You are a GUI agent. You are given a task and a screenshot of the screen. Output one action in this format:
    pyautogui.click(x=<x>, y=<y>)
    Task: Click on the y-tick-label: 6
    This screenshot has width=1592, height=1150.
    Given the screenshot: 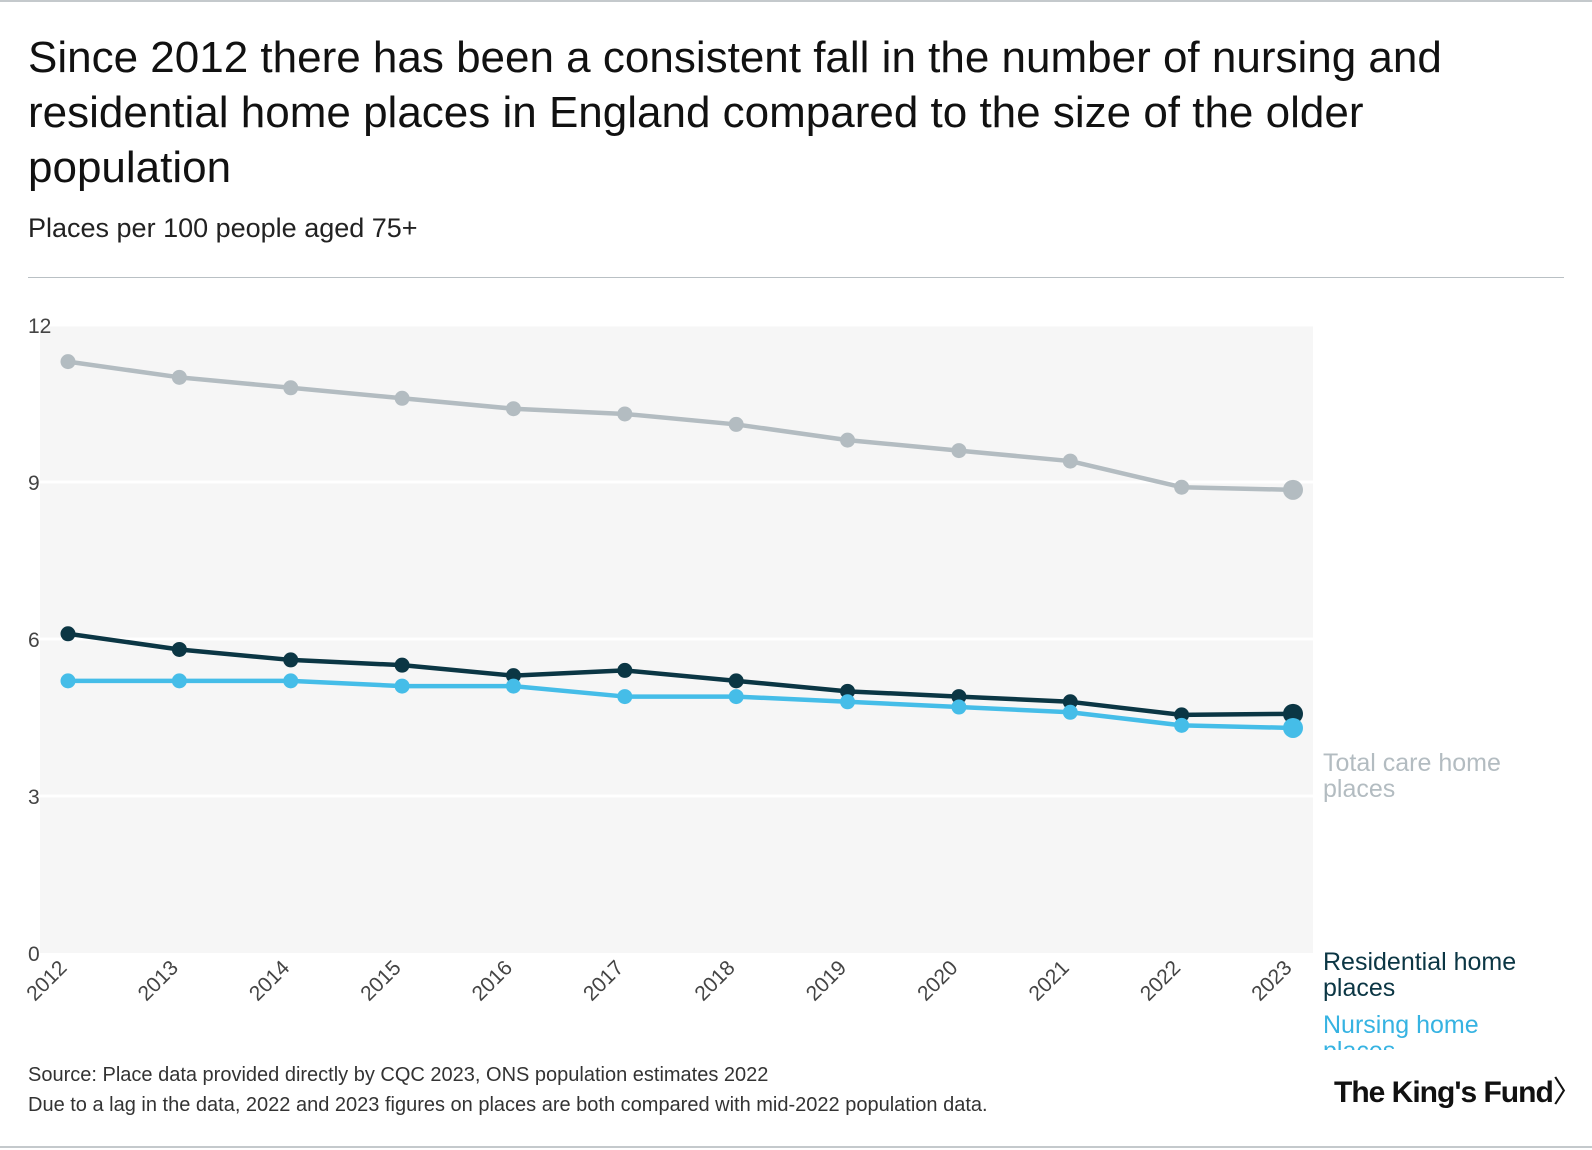 What is the action you would take?
    pyautogui.click(x=34, y=640)
    